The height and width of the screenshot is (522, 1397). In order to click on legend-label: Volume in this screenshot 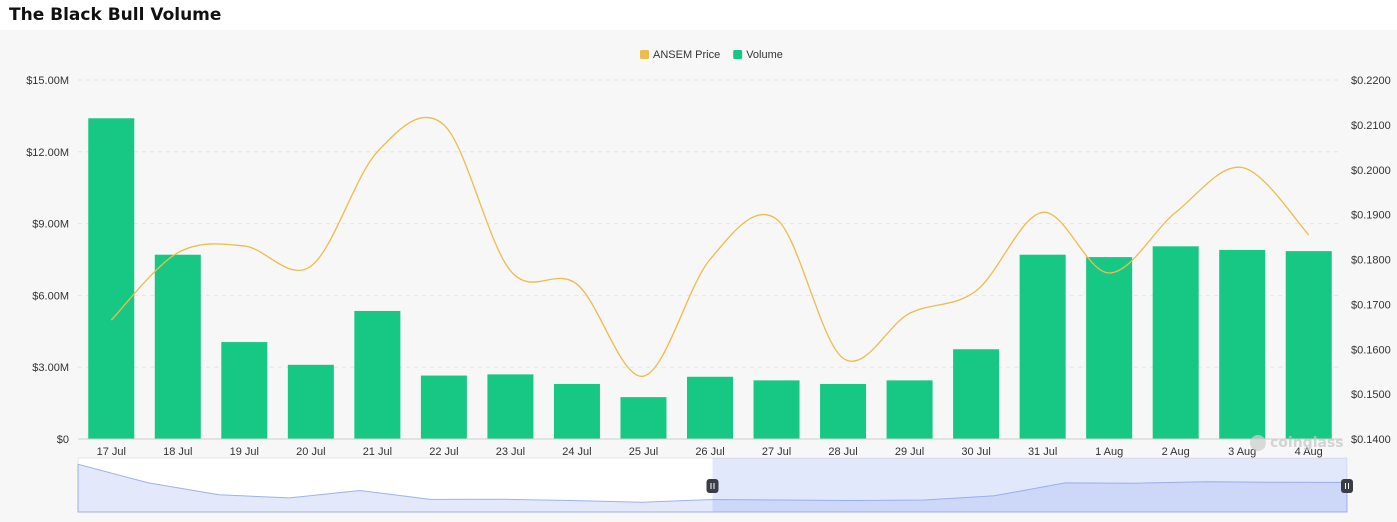, I will do `click(764, 55)`.